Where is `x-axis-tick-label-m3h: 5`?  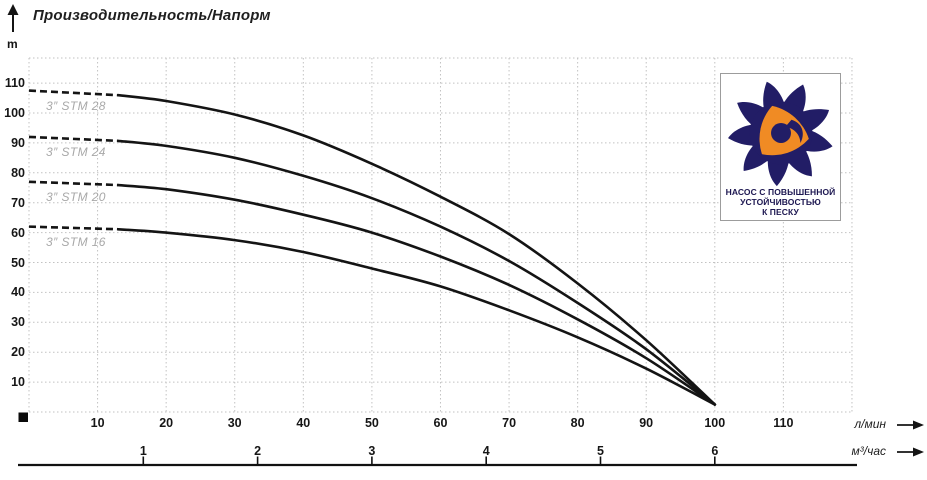 x-axis-tick-label-m3h: 5 is located at coordinates (600, 451).